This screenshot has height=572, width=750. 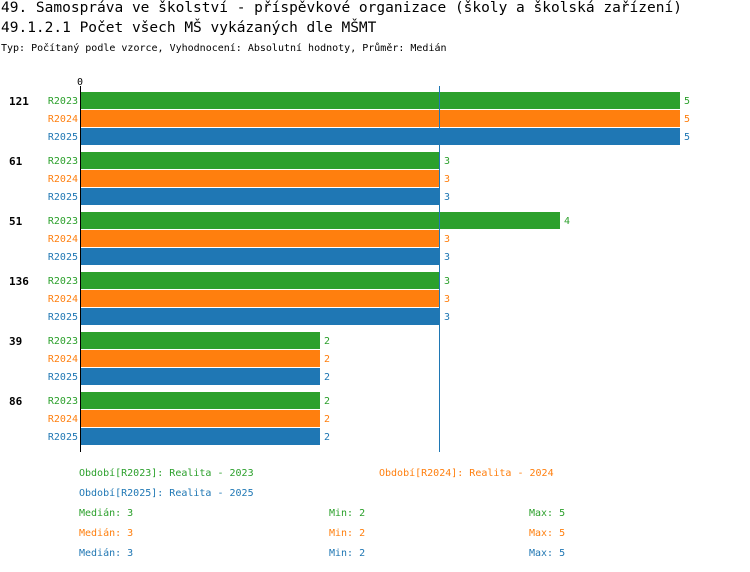 I want to click on stat-min-r2025: Min: 2, so click(x=347, y=553).